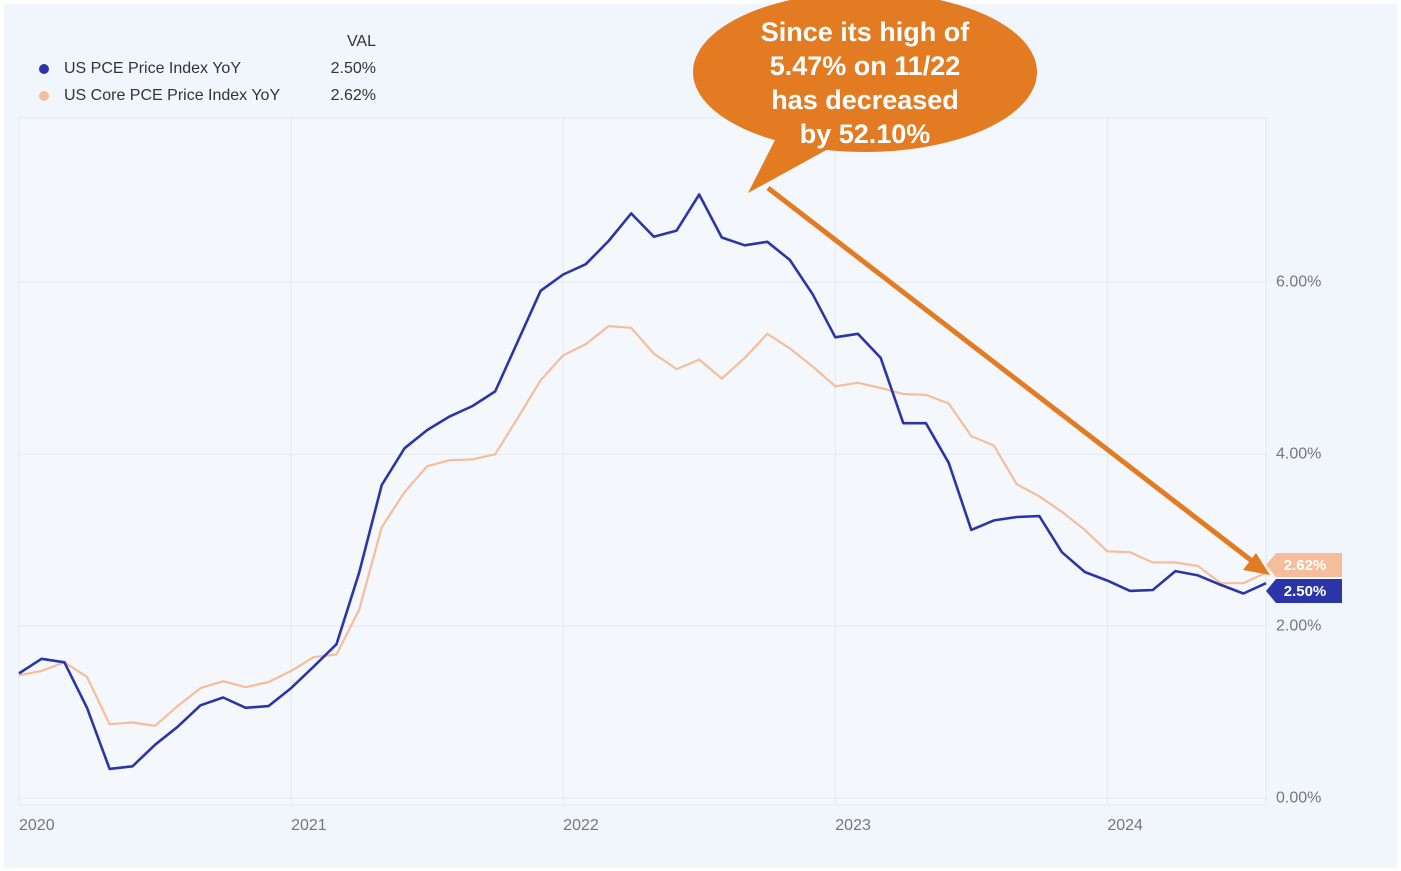  What do you see at coordinates (1125, 825) in the screenshot?
I see `x-tick-label: 2024` at bounding box center [1125, 825].